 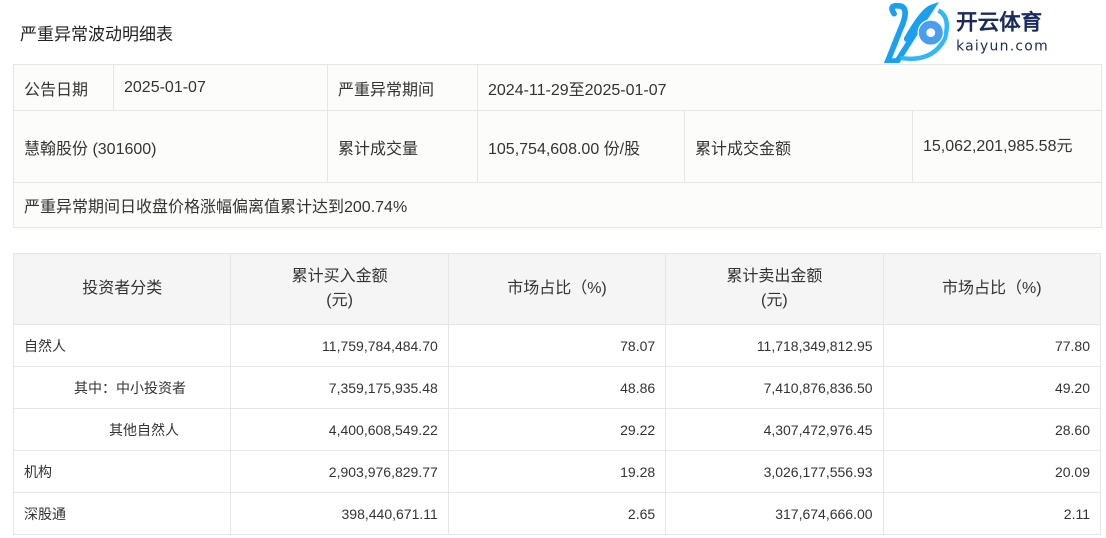 I want to click on volume: 105,754,608.00 份/股, so click(x=581, y=146).